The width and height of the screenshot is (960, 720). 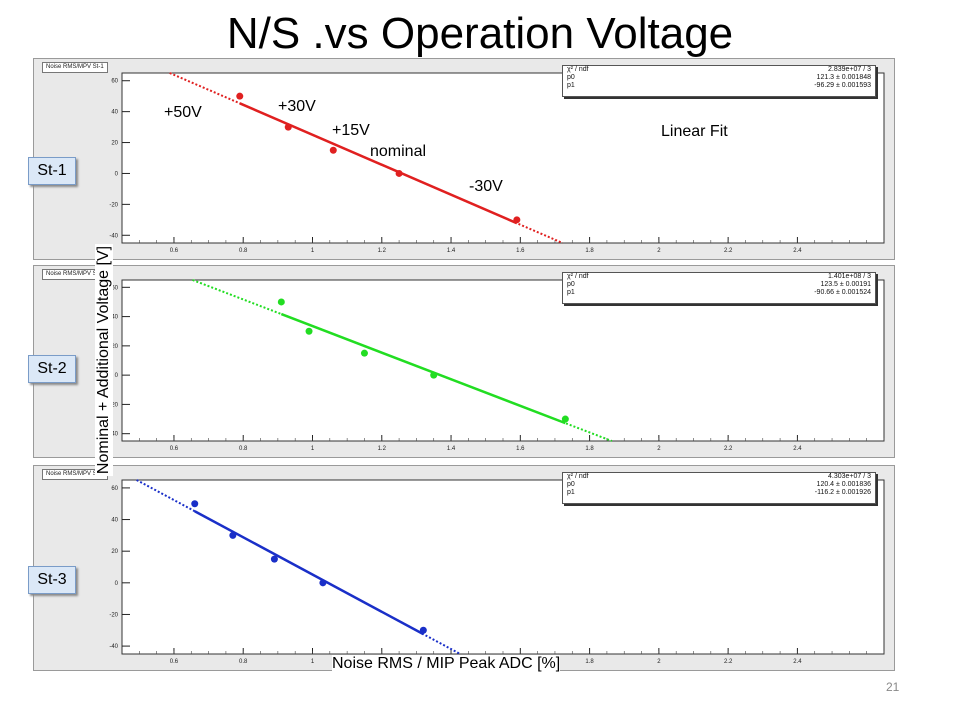 What do you see at coordinates (486, 186) in the screenshot?
I see `point-label-minus30v: -30V` at bounding box center [486, 186].